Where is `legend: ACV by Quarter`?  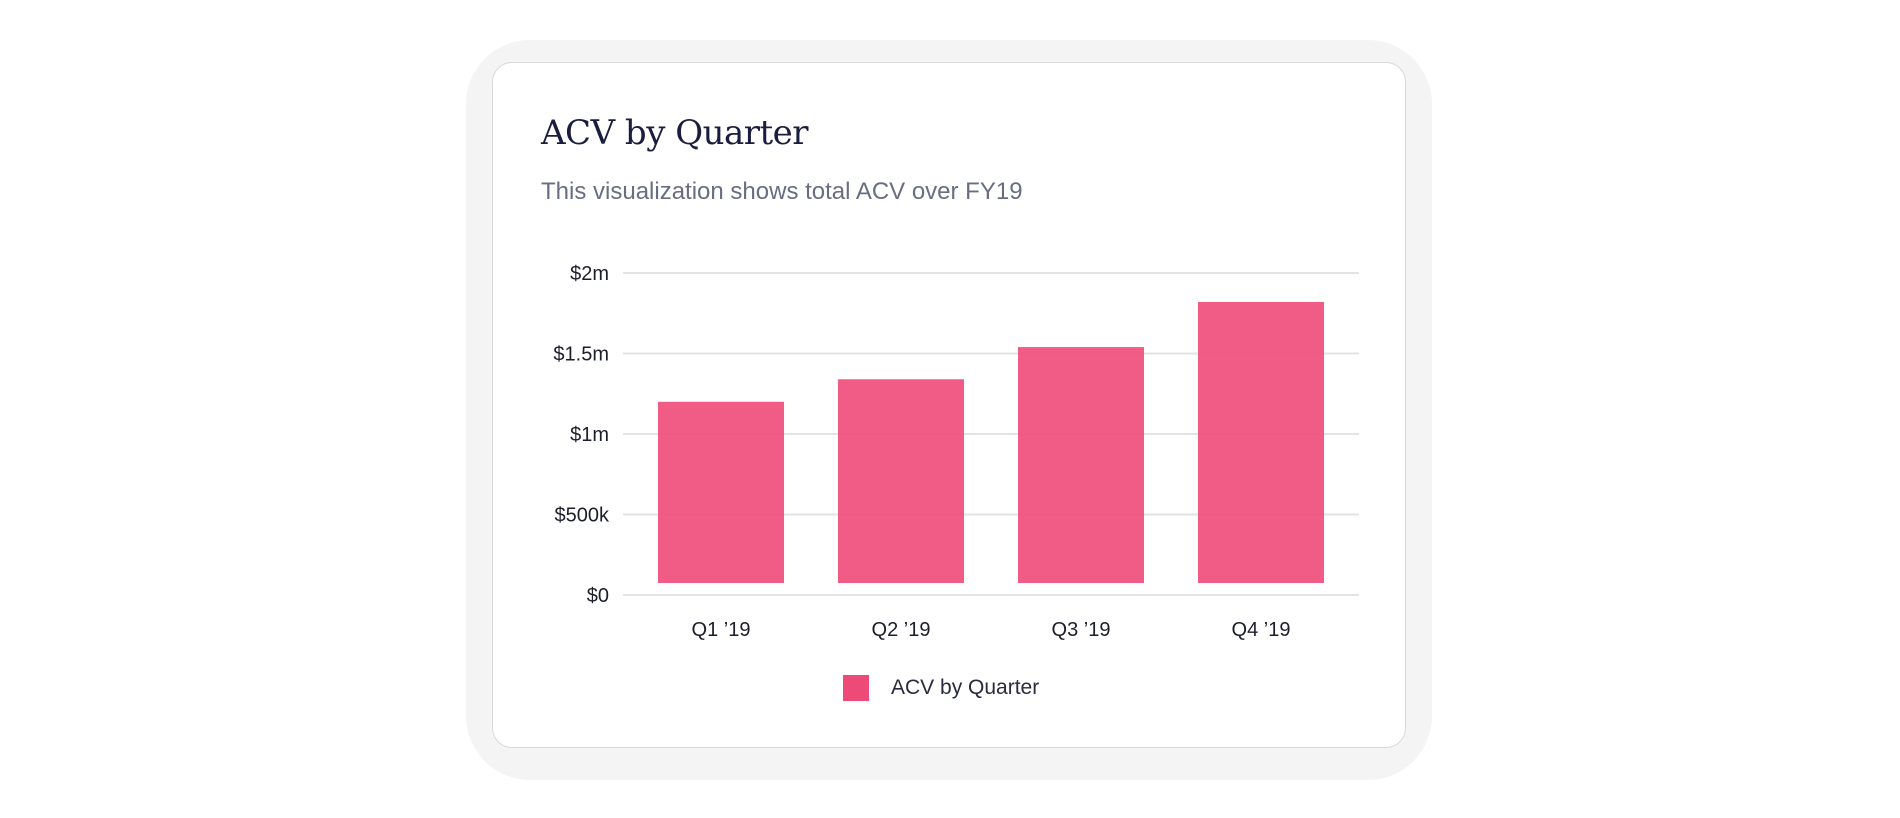
legend: ACV by Quarter is located at coordinates (941, 688).